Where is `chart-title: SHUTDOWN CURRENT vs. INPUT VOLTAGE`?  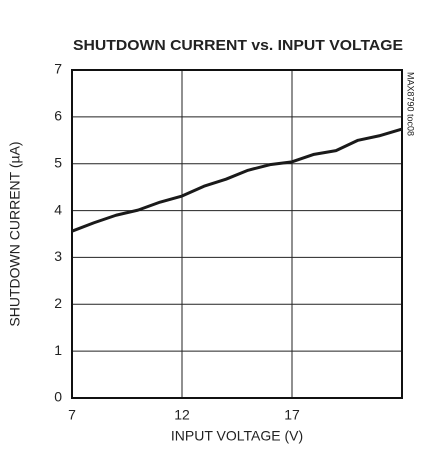 chart-title: SHUTDOWN CURRENT vs. INPUT VOLTAGE is located at coordinates (238, 45).